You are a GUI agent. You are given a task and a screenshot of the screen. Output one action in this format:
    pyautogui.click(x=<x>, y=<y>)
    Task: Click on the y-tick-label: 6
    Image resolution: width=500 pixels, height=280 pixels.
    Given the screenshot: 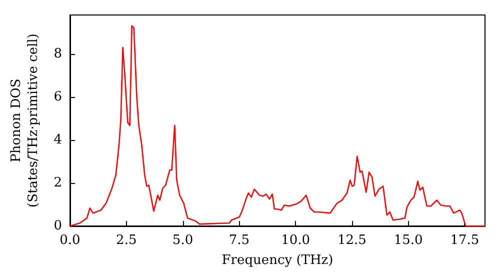 What is the action you would take?
    pyautogui.click(x=58, y=96)
    